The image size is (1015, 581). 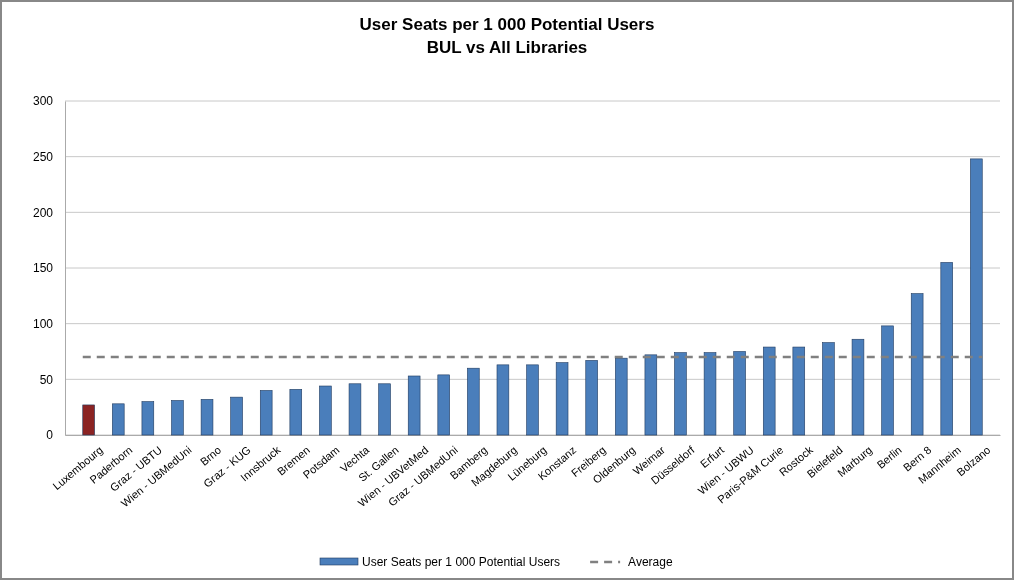 I want to click on chart-title: User Seats per 1 000 Potential Users, so click(x=507, y=24).